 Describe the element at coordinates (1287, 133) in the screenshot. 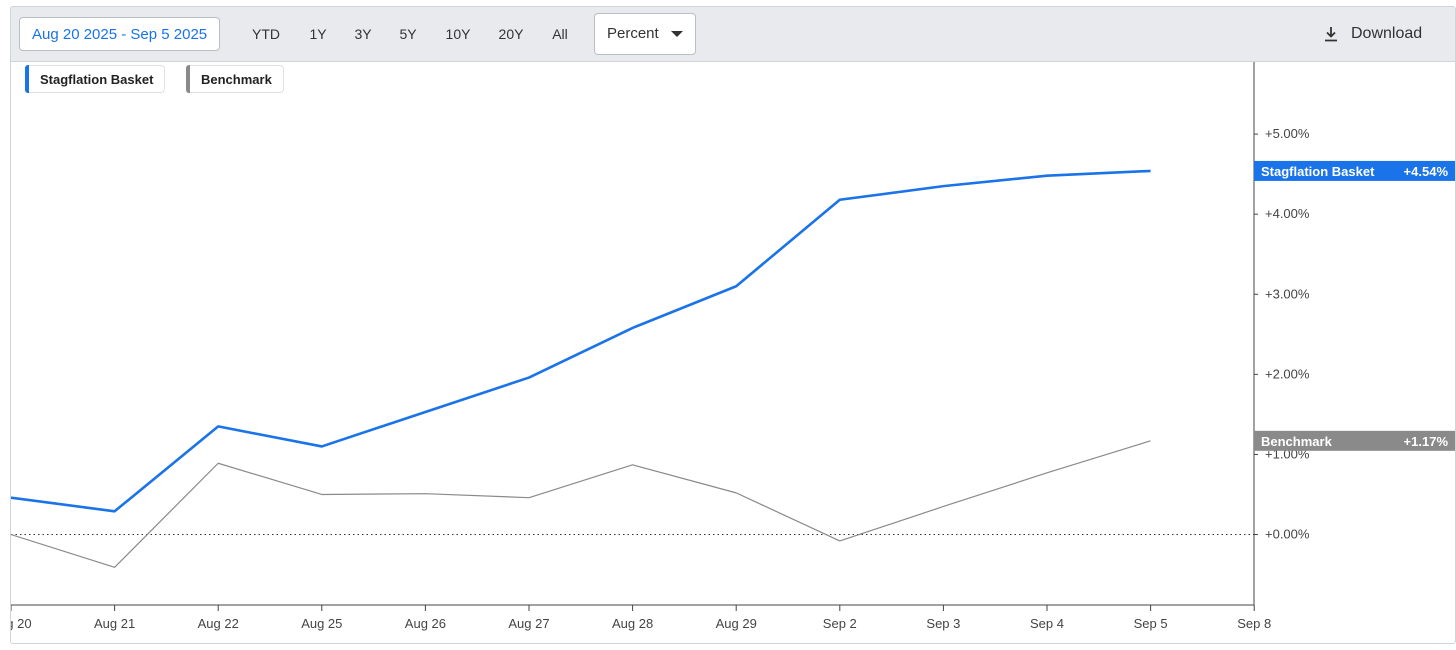

I see `y-tick-label: +5.00%` at that location.